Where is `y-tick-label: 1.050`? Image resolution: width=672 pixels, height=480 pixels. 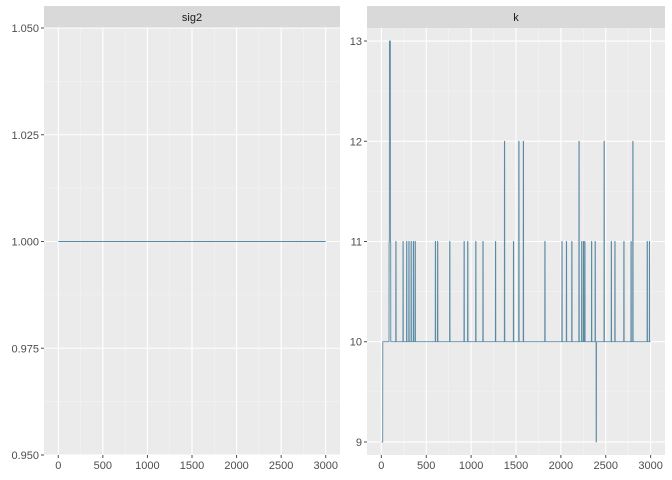
y-tick-label: 1.050 is located at coordinates (25, 29).